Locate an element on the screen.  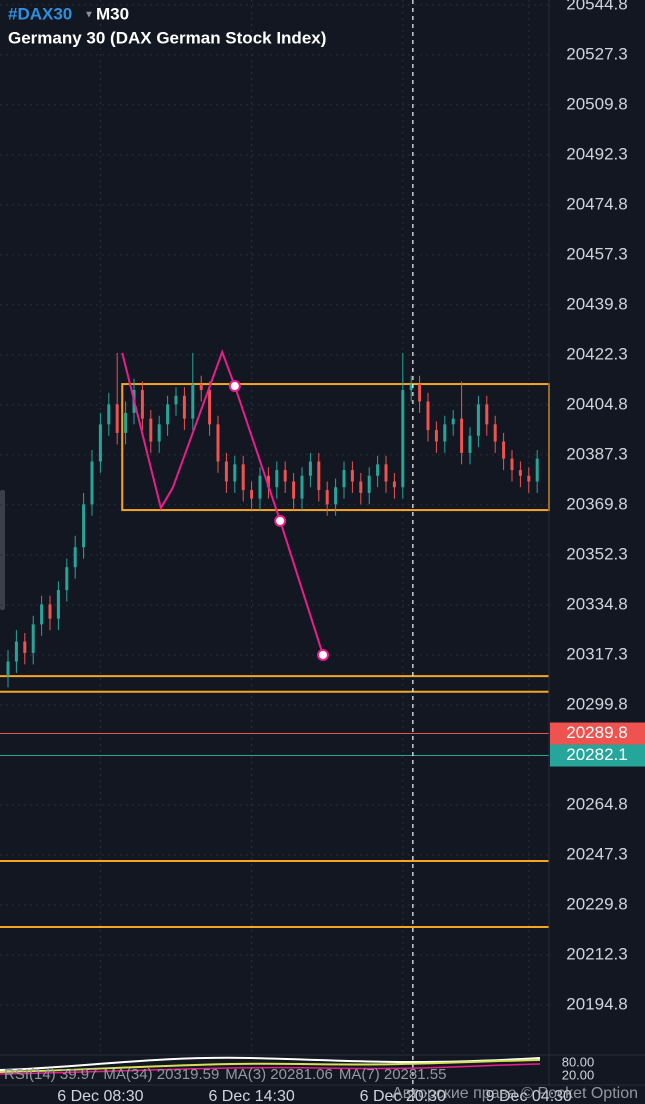
side-tab is located at coordinates (2, 550).